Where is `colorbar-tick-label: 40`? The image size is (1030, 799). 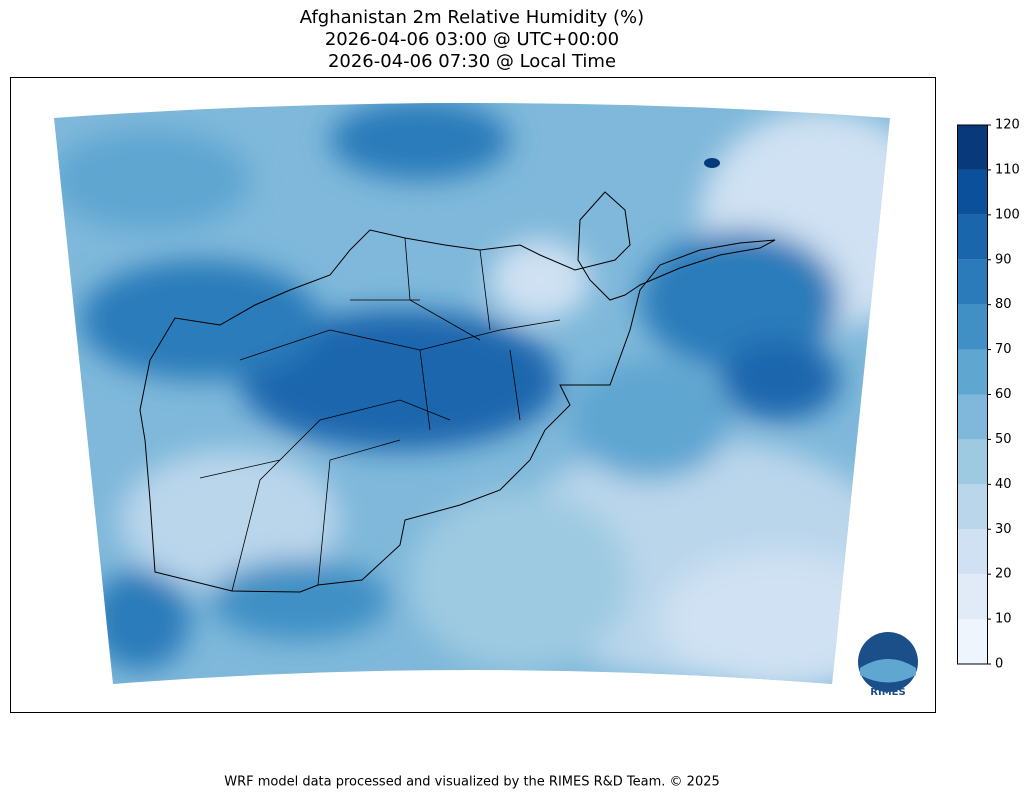 colorbar-tick-label: 40 is located at coordinates (1003, 484).